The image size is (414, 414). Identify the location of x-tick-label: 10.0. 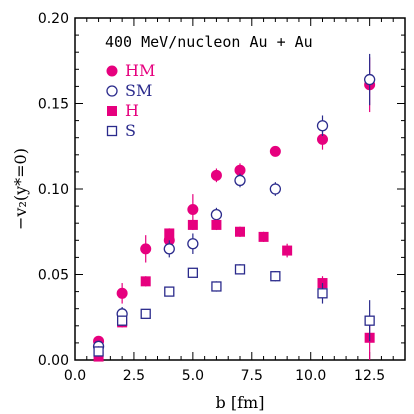
(310, 376).